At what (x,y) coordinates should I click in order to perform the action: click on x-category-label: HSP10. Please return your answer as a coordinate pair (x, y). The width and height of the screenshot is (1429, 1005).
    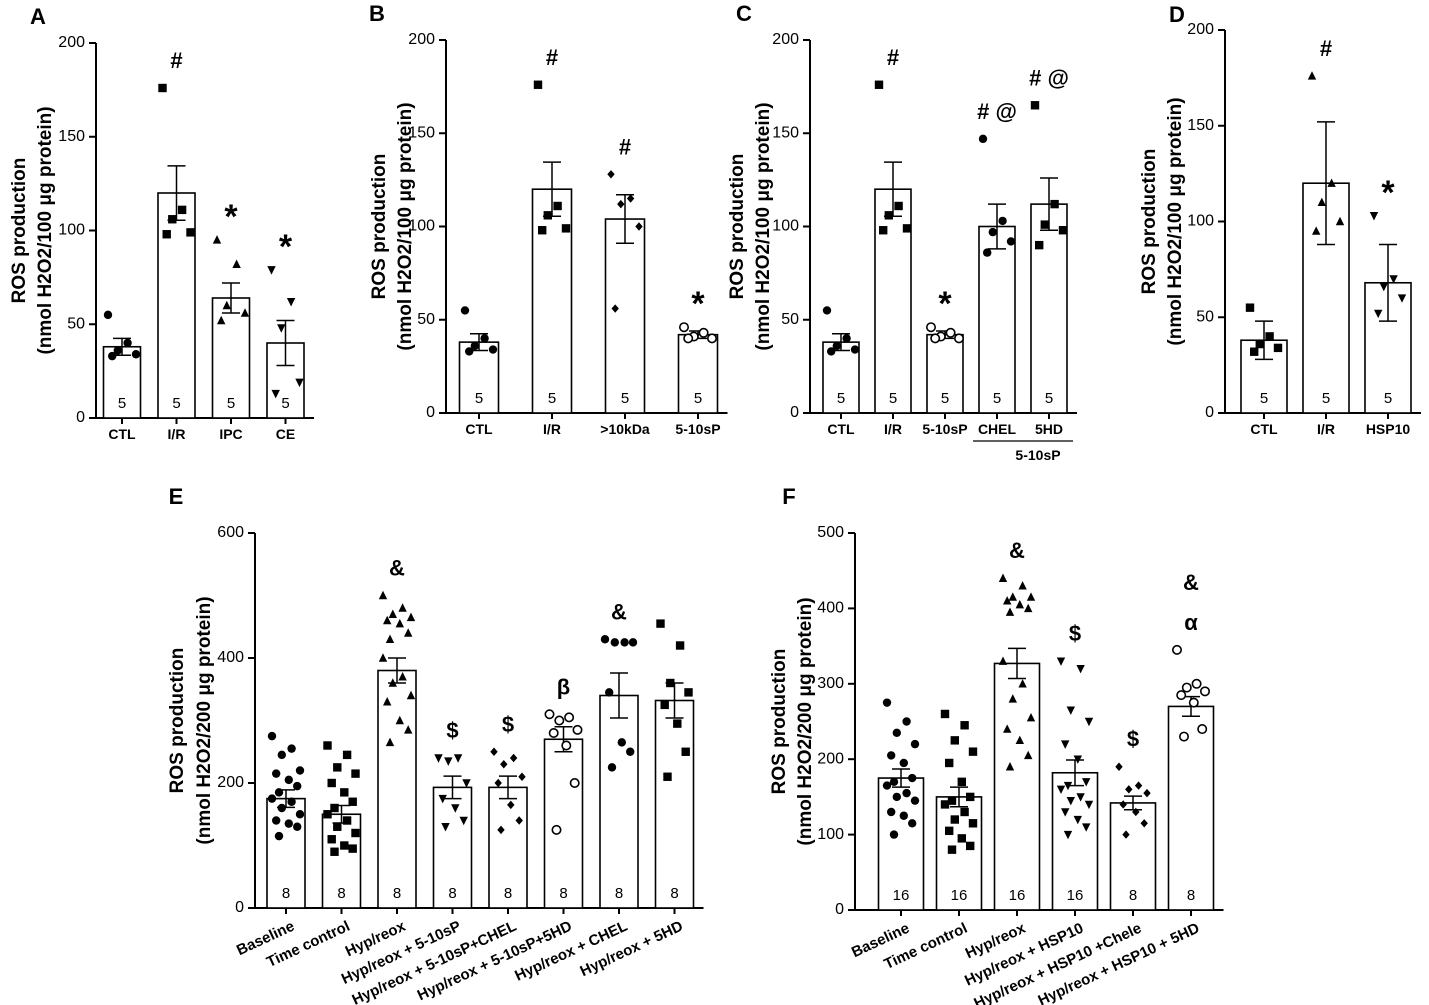
    Looking at the image, I should click on (1388, 429).